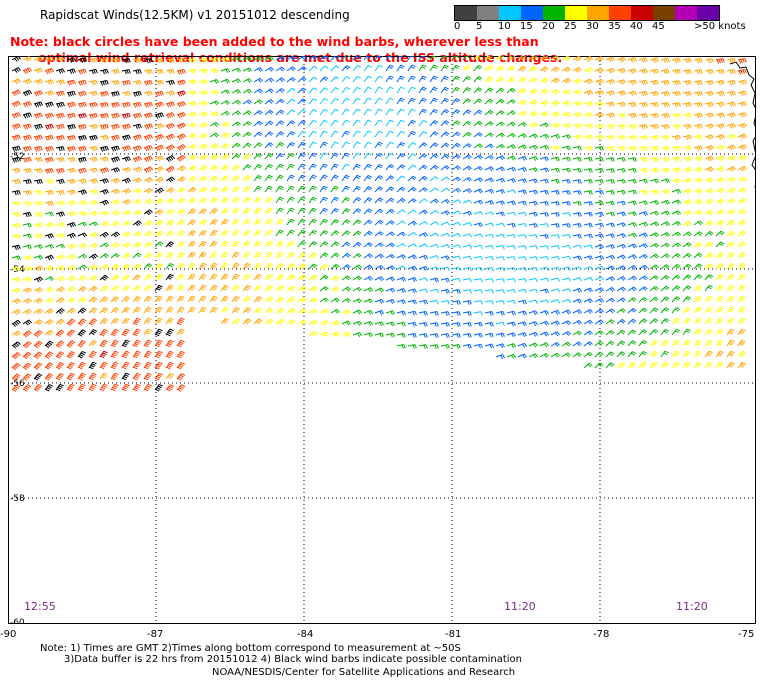 This screenshot has height=688, width=760. What do you see at coordinates (453, 634) in the screenshot?
I see `x-tick-label: -81` at bounding box center [453, 634].